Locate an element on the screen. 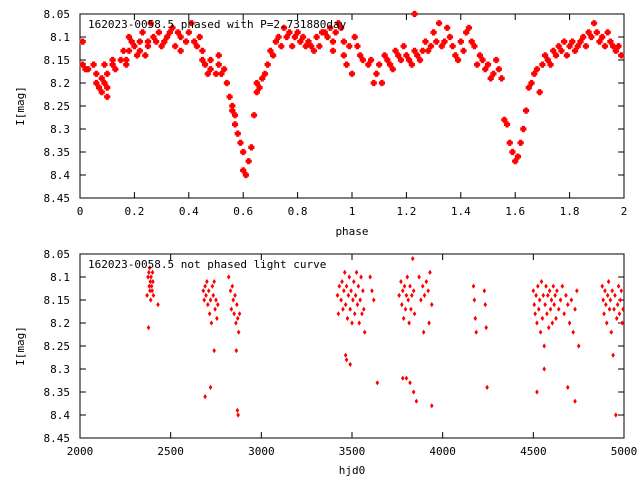  x-tick-label: 1.6 is located at coordinates (515, 211).